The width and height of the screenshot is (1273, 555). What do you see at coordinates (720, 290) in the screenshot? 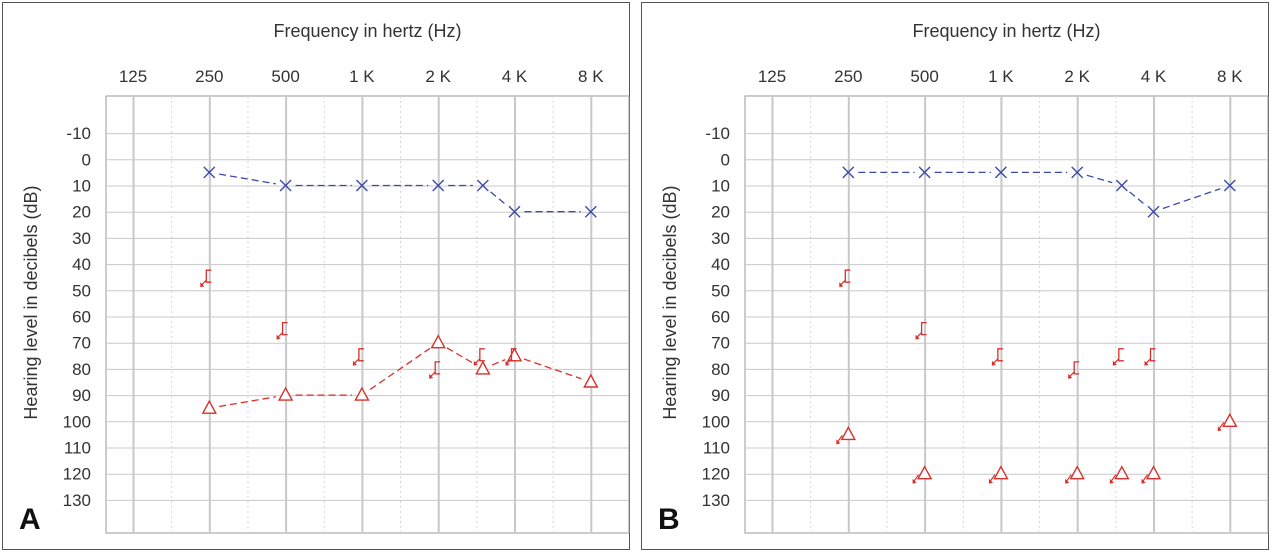
I see `y-tick-label: 50` at bounding box center [720, 290].